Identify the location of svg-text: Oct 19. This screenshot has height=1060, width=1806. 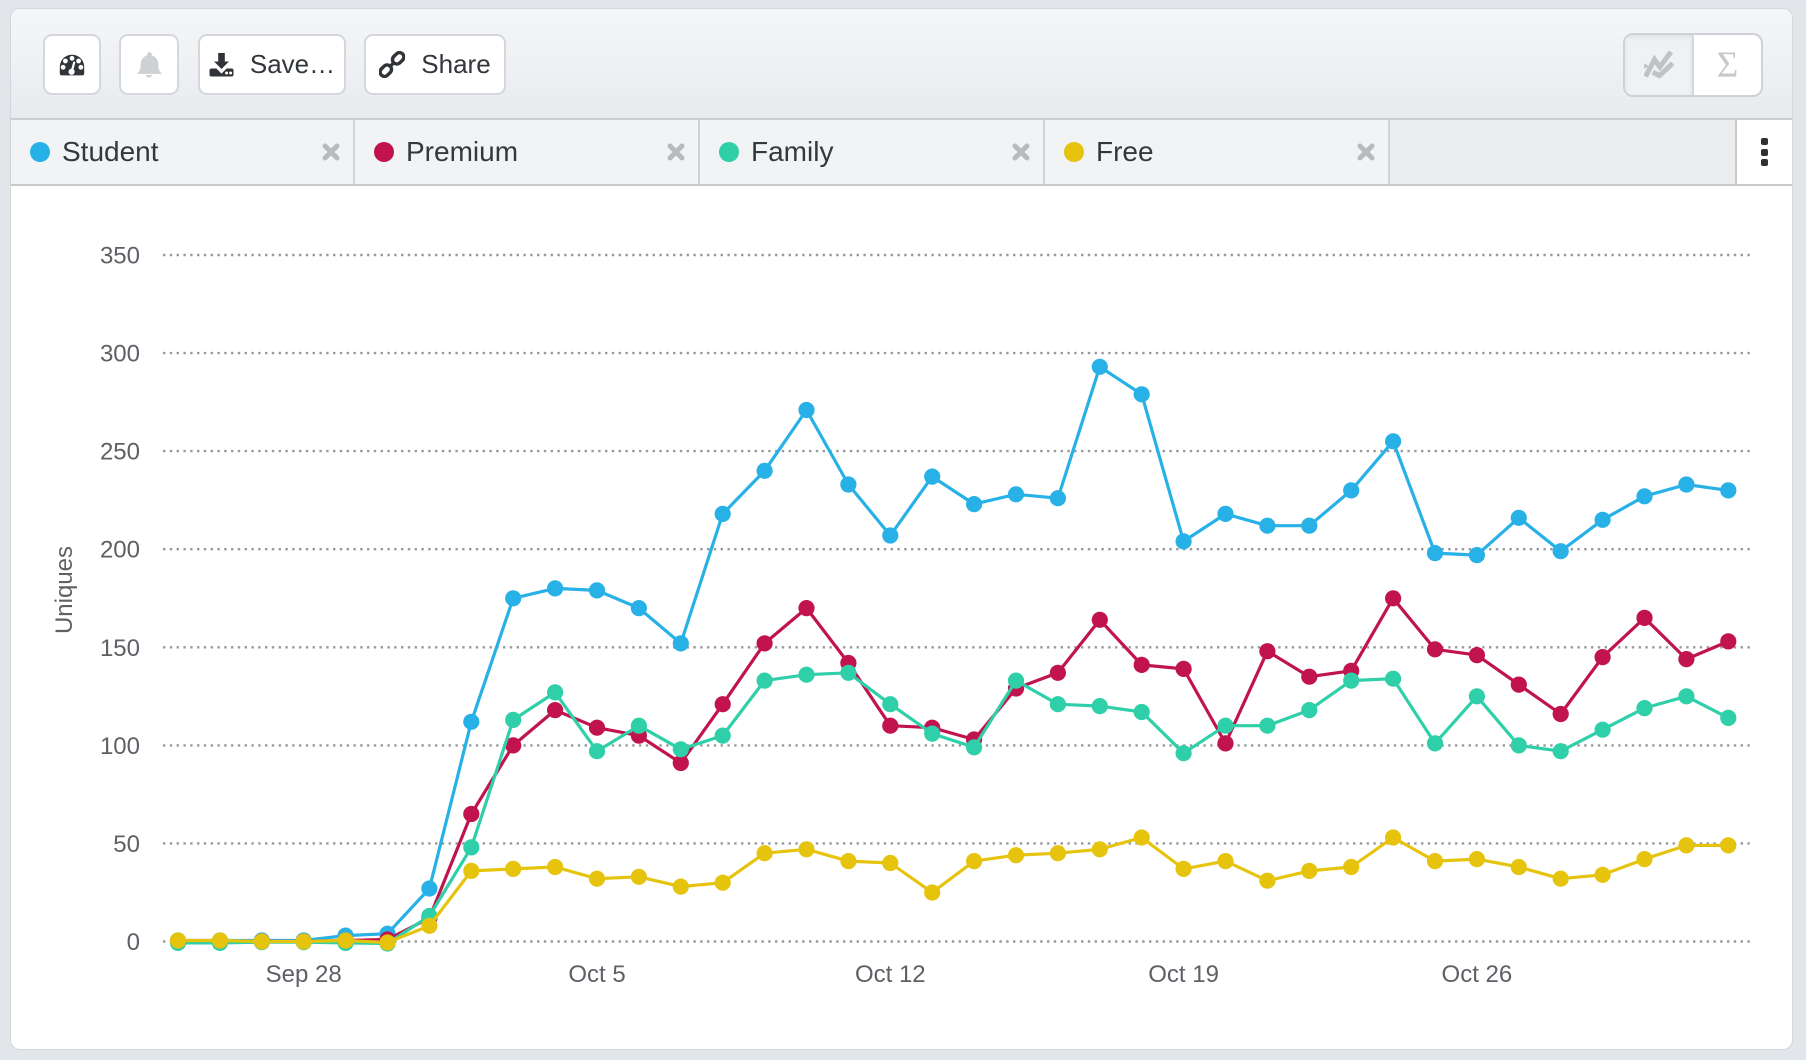
(1183, 974).